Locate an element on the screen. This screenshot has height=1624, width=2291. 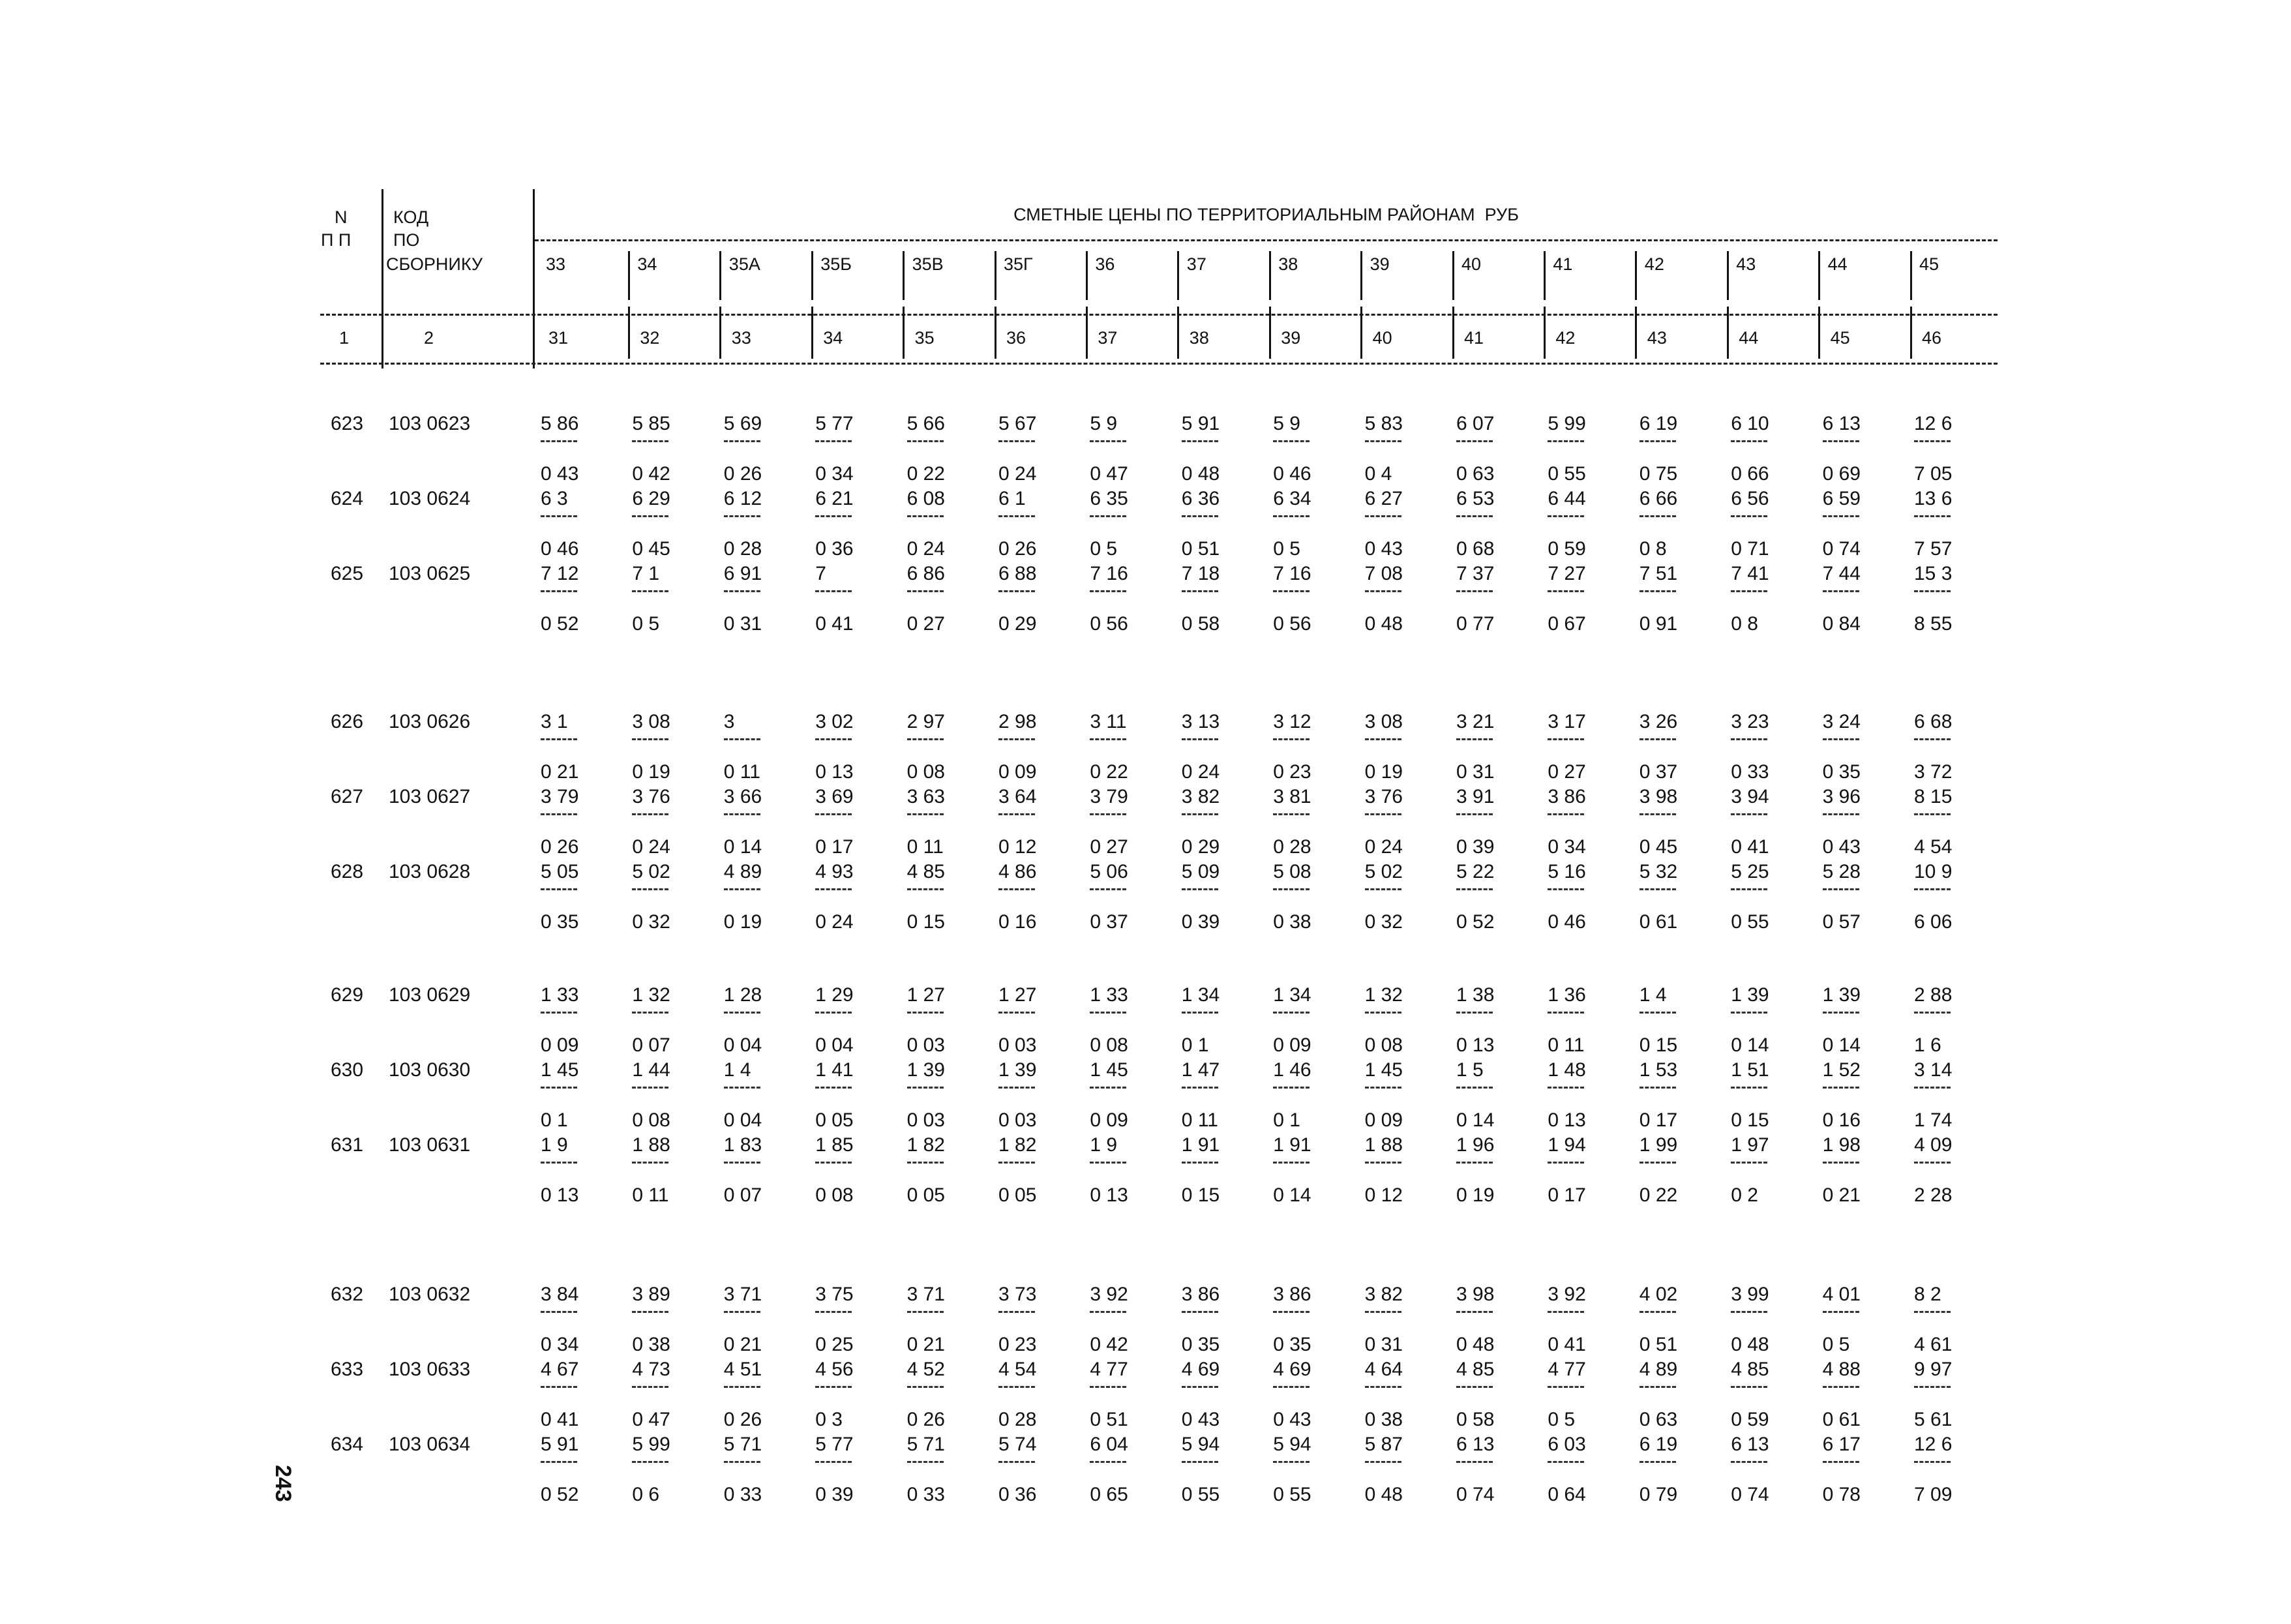
header-rule is located at coordinates (1159, 364).